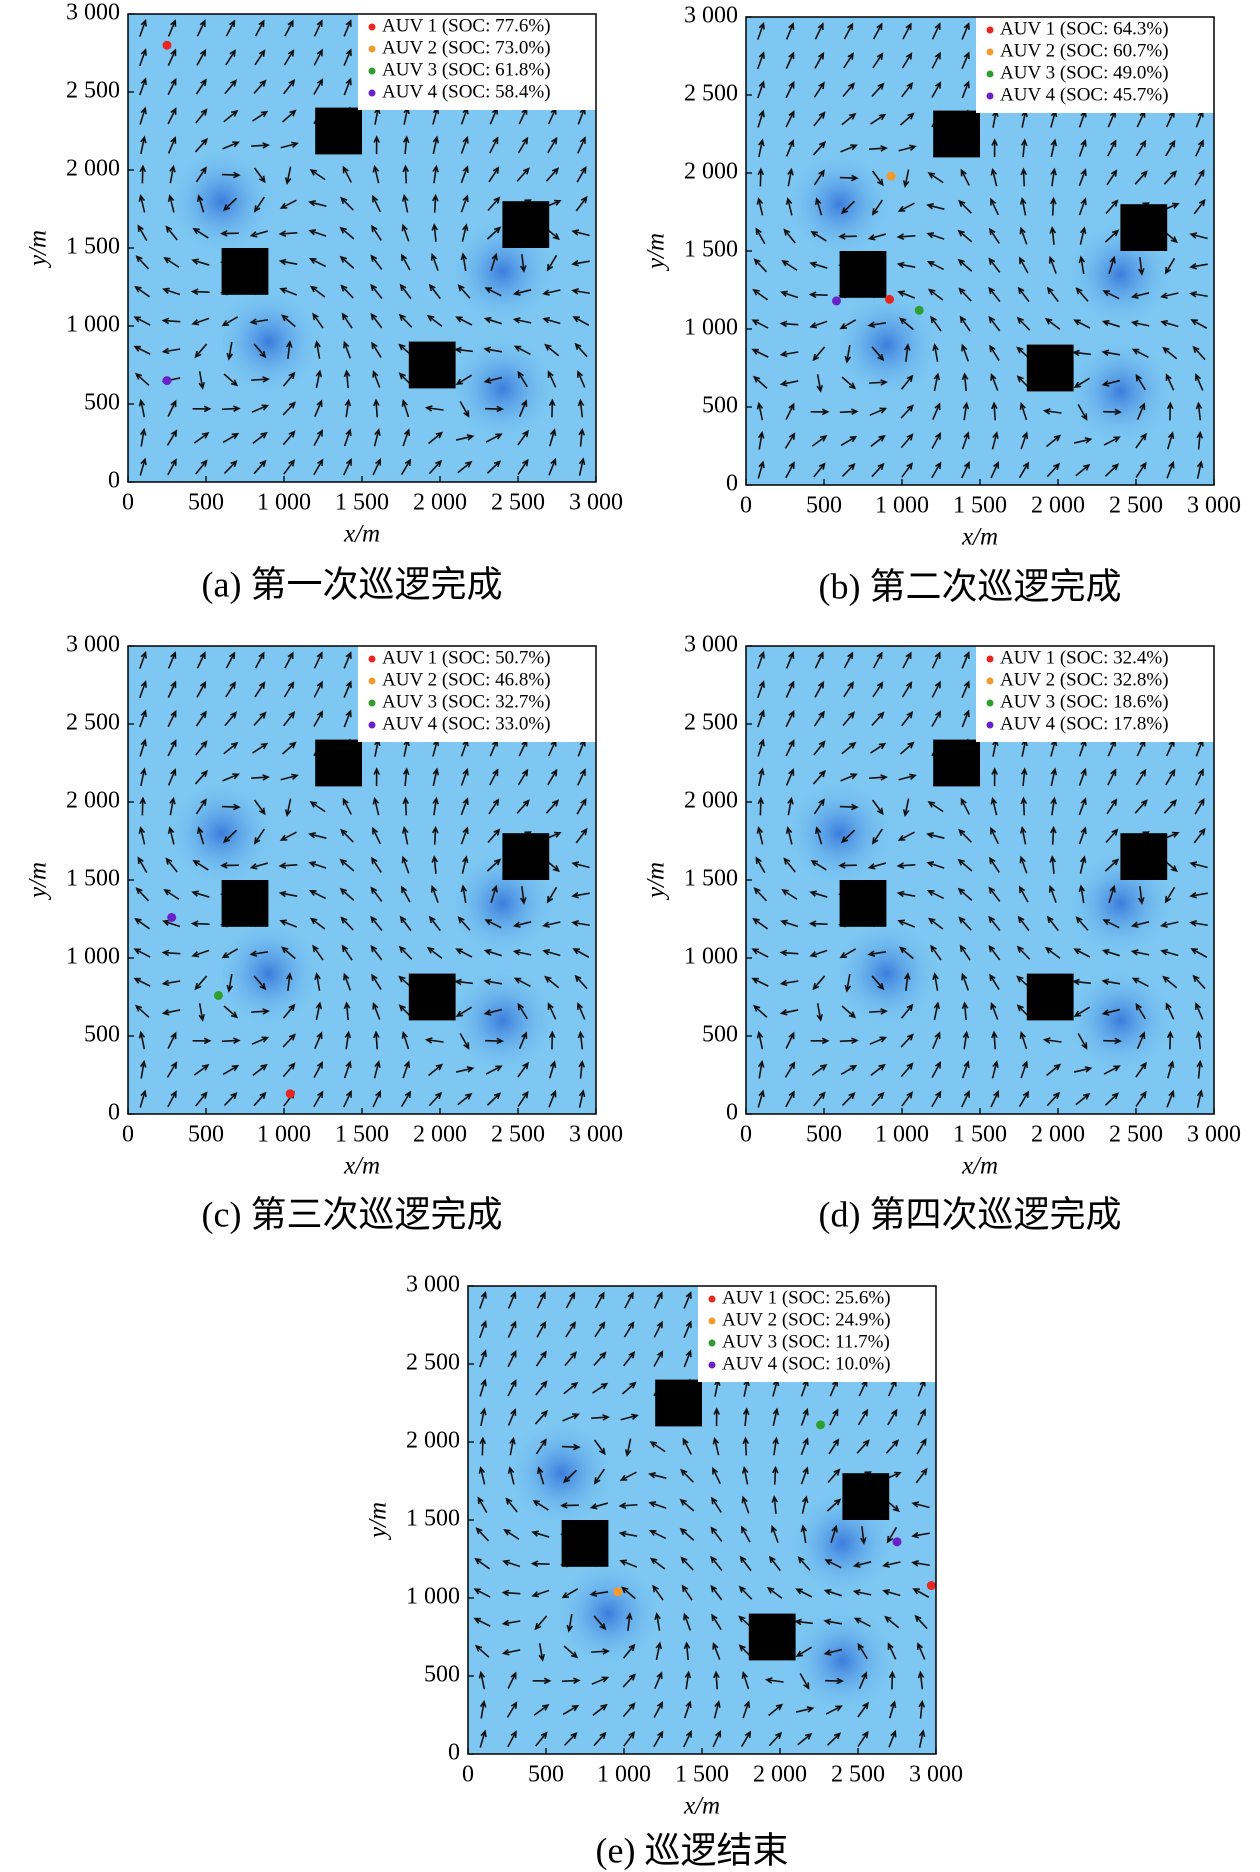 The image size is (1260, 1872). I want to click on legend-label: AUV 1 (SOC: 64.3%), so click(1084, 28).